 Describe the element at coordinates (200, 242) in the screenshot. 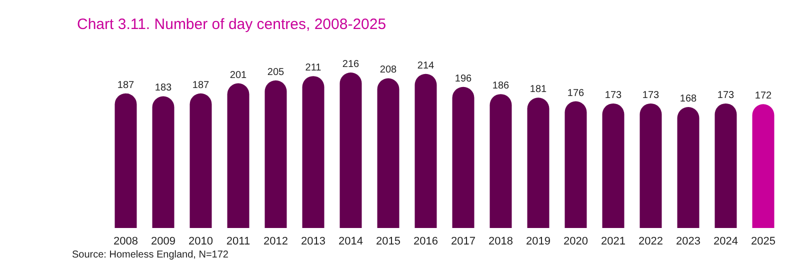

I see `x-tick-label: 2010` at that location.